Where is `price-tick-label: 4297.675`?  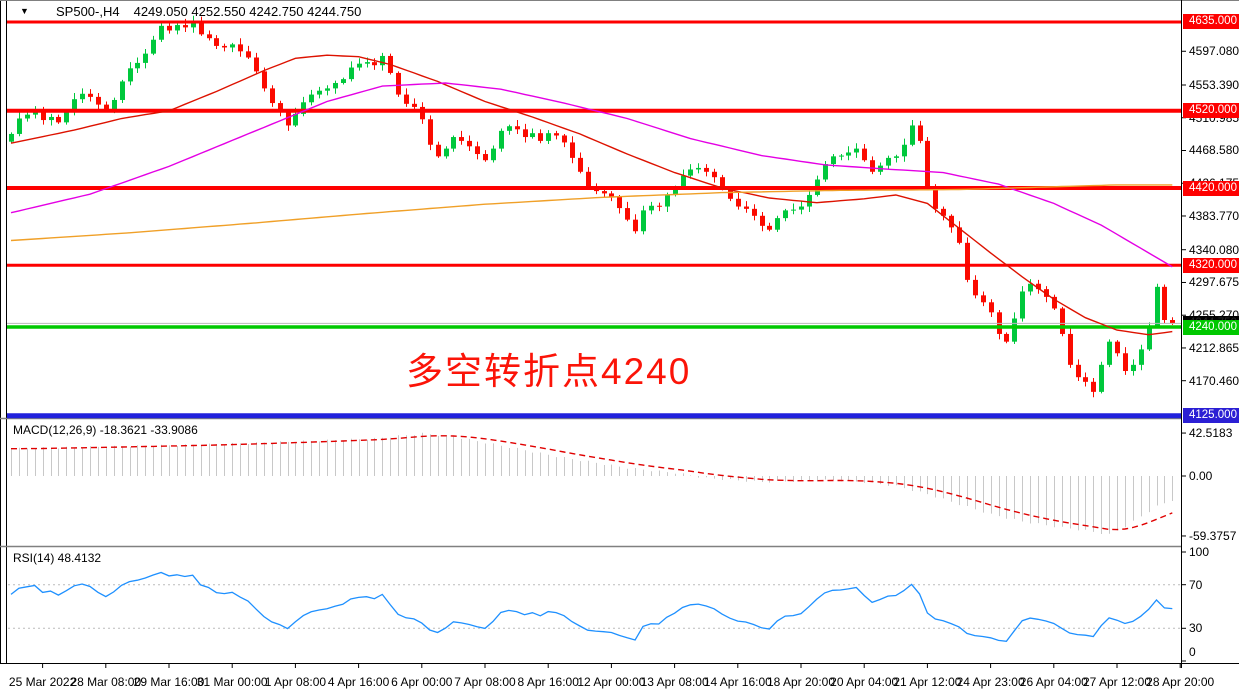
price-tick-label: 4297.675 is located at coordinates (1214, 282).